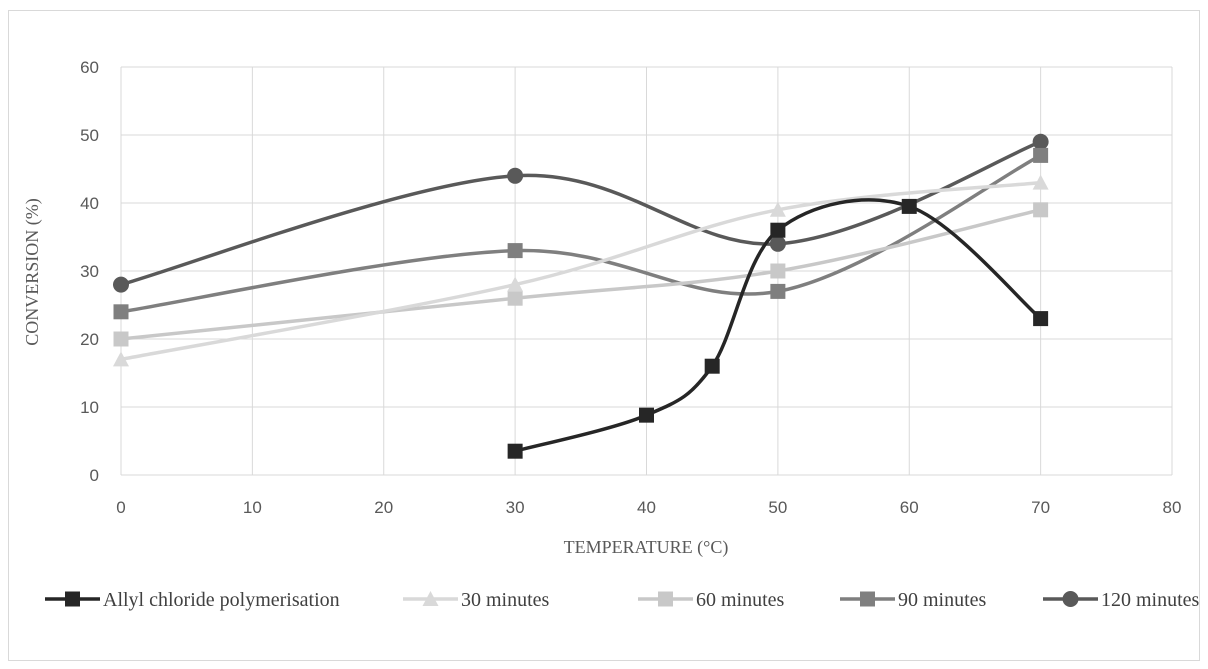  What do you see at coordinates (252, 507) in the screenshot?
I see `x-tick-label: 10` at bounding box center [252, 507].